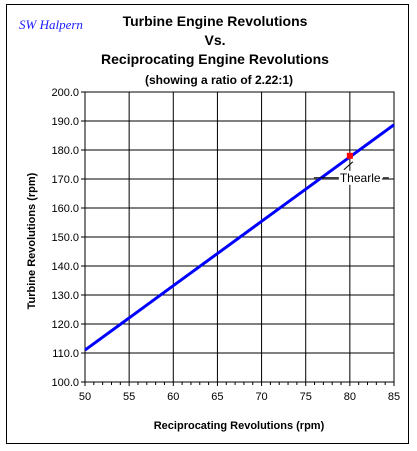 The width and height of the screenshot is (417, 451). I want to click on x-tick-label: 60, so click(173, 397).